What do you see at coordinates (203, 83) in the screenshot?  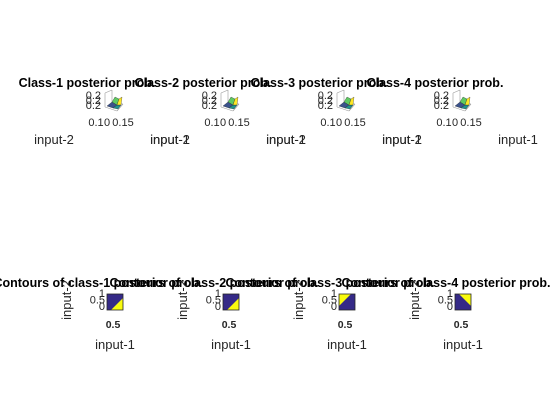 I see `surface-title-2: Class-2 posterior prob.` at bounding box center [203, 83].